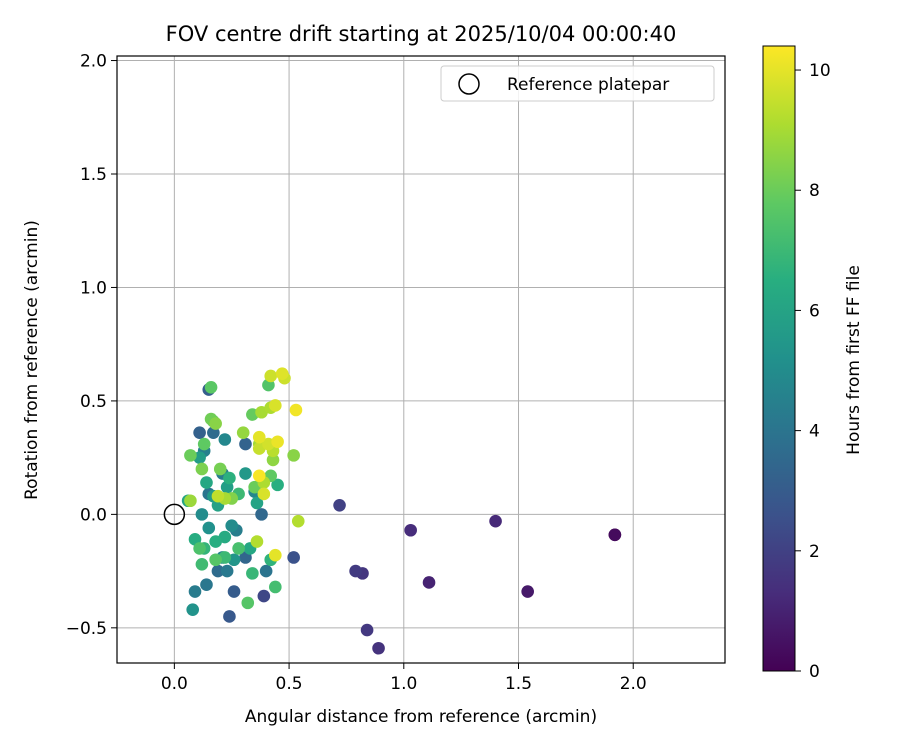  What do you see at coordinates (814, 552) in the screenshot?
I see `colorbar-tick-label: 2` at bounding box center [814, 552].